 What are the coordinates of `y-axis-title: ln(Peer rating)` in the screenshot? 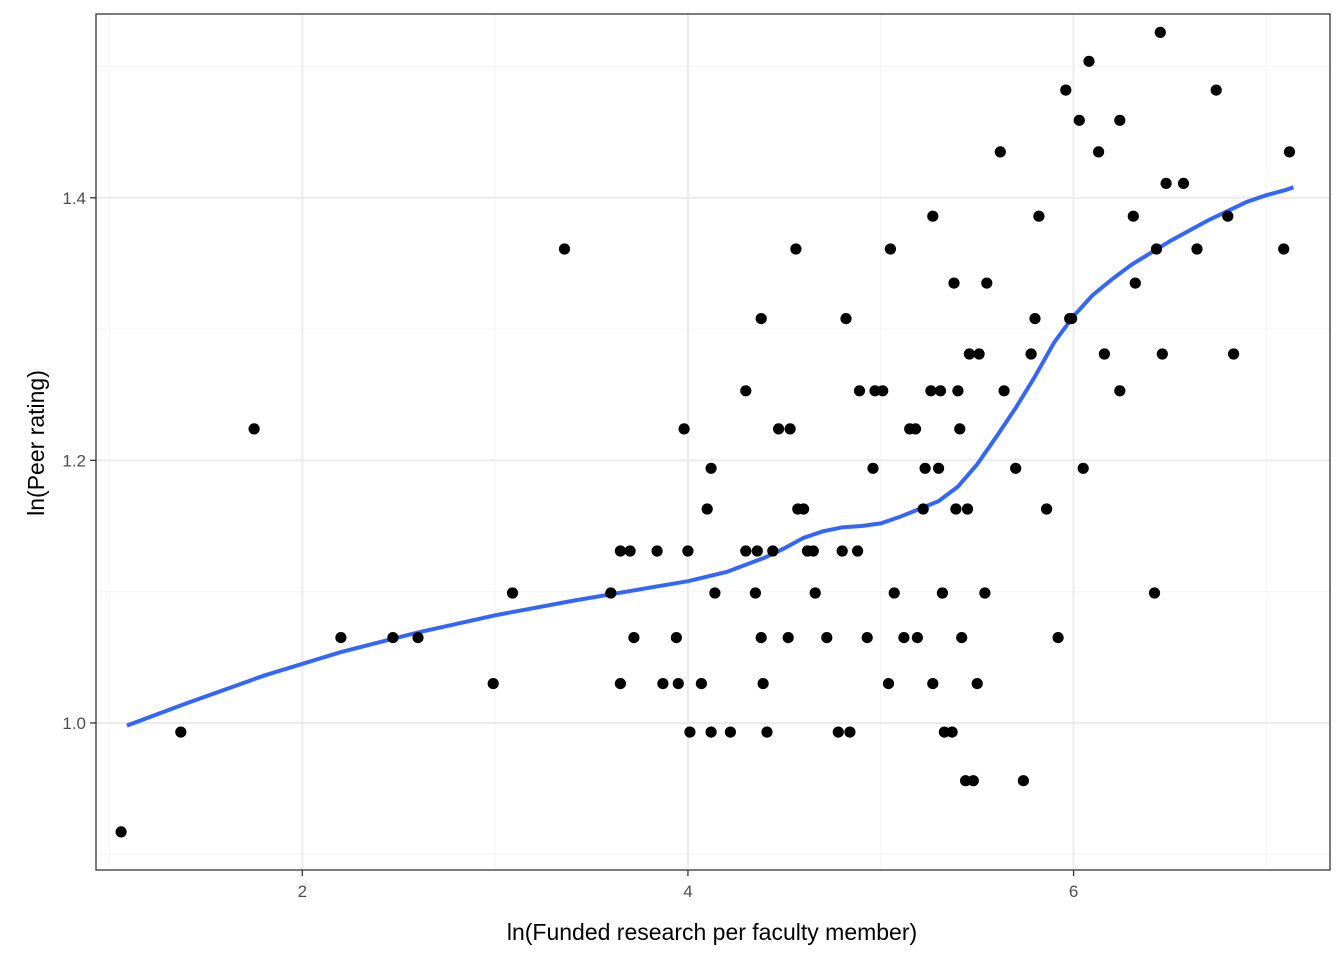 It's located at (36, 443).